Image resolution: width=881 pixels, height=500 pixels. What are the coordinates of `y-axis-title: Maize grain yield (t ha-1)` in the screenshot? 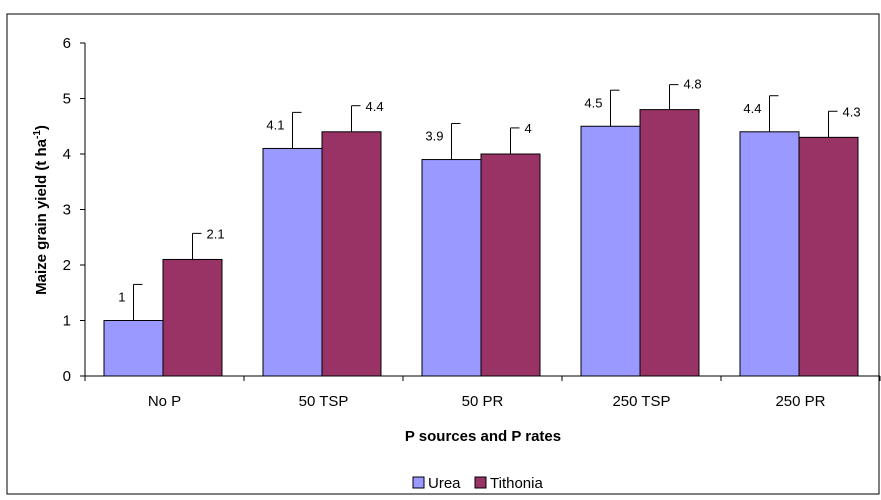 It's located at (41, 210).